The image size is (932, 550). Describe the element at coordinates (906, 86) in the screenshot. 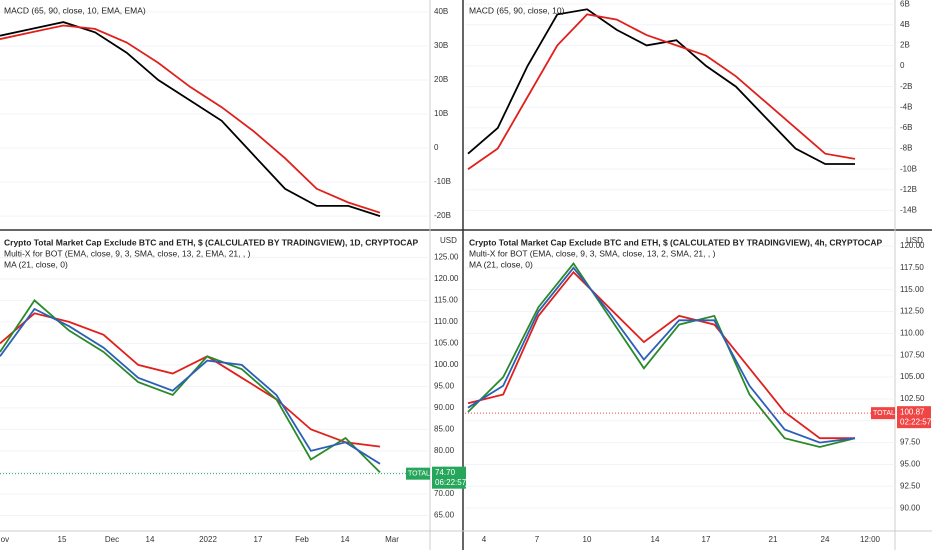

I see `y-tick-label: -2B` at that location.